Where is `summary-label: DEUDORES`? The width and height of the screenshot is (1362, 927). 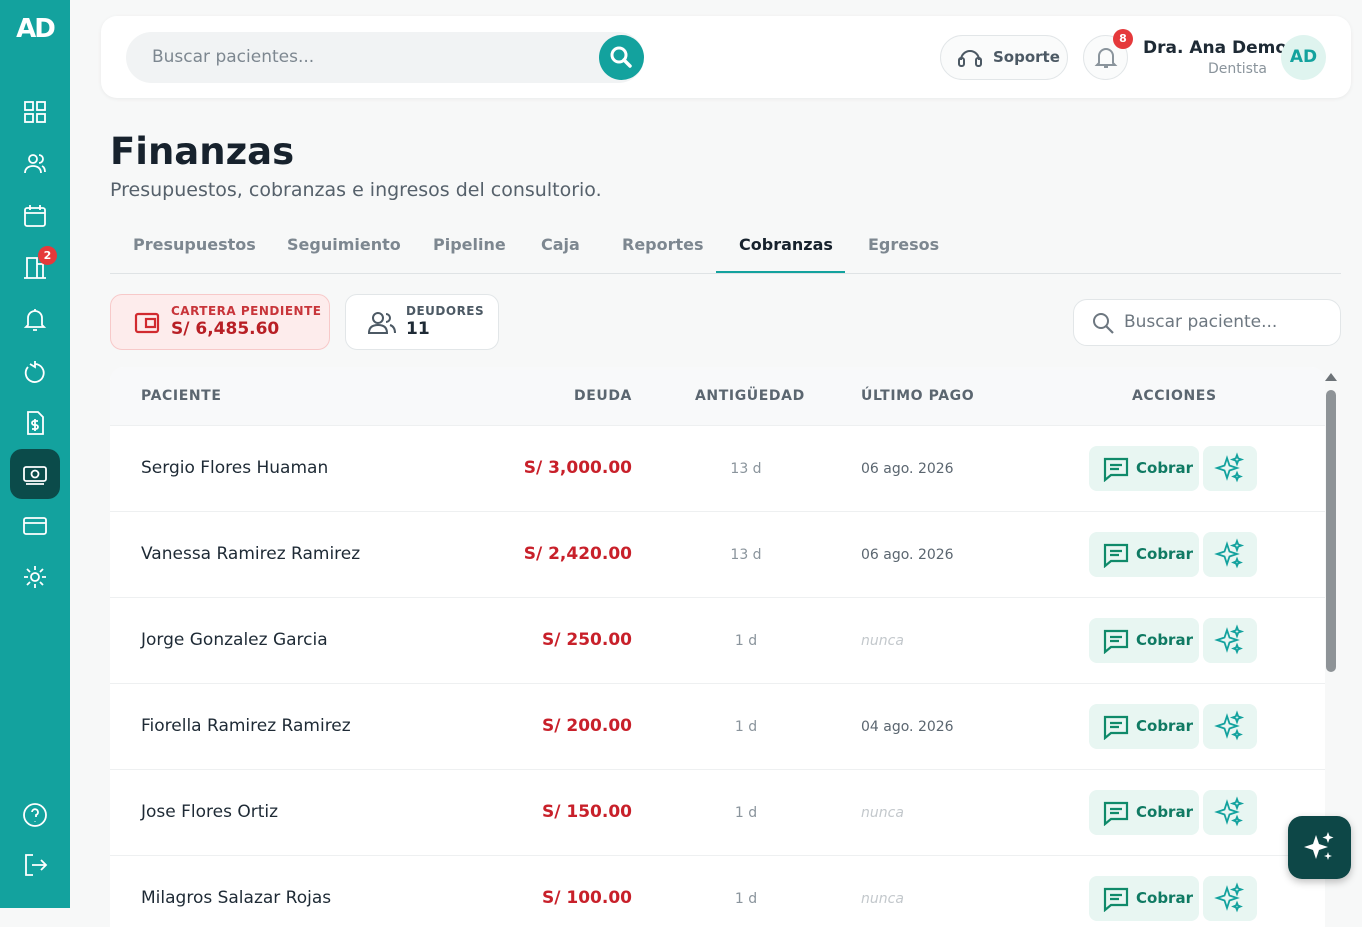
summary-label: DEUDORES is located at coordinates (445, 311).